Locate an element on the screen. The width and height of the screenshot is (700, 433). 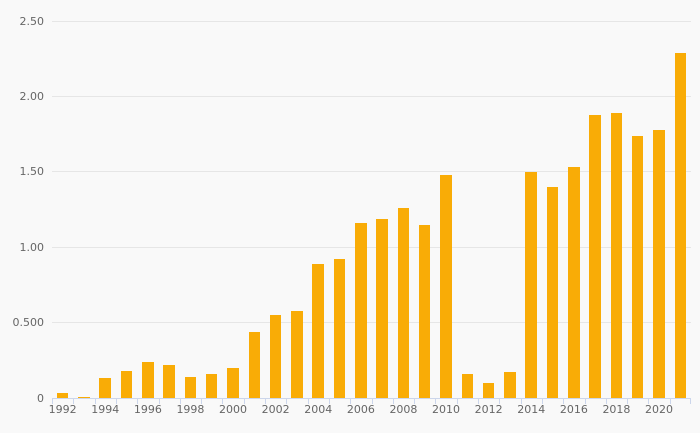
y-axis-label: 0.500 is located at coordinates (28, 323).